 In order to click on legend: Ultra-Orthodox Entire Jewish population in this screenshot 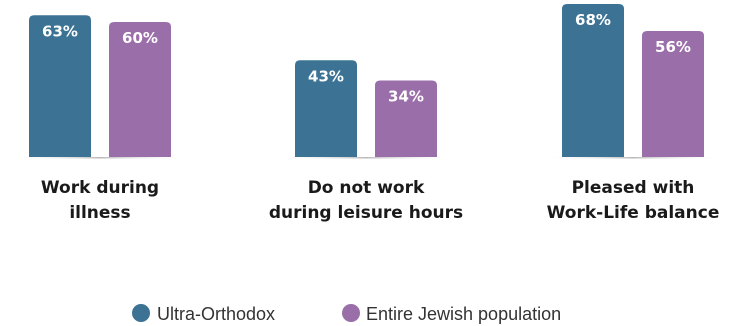, I will do `click(346, 314)`.